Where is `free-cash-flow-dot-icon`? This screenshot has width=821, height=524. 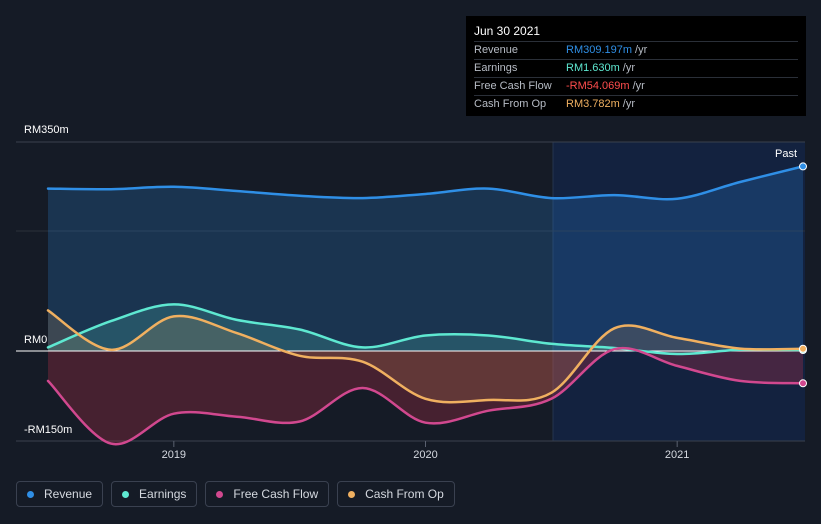 free-cash-flow-dot-icon is located at coordinates (220, 494).